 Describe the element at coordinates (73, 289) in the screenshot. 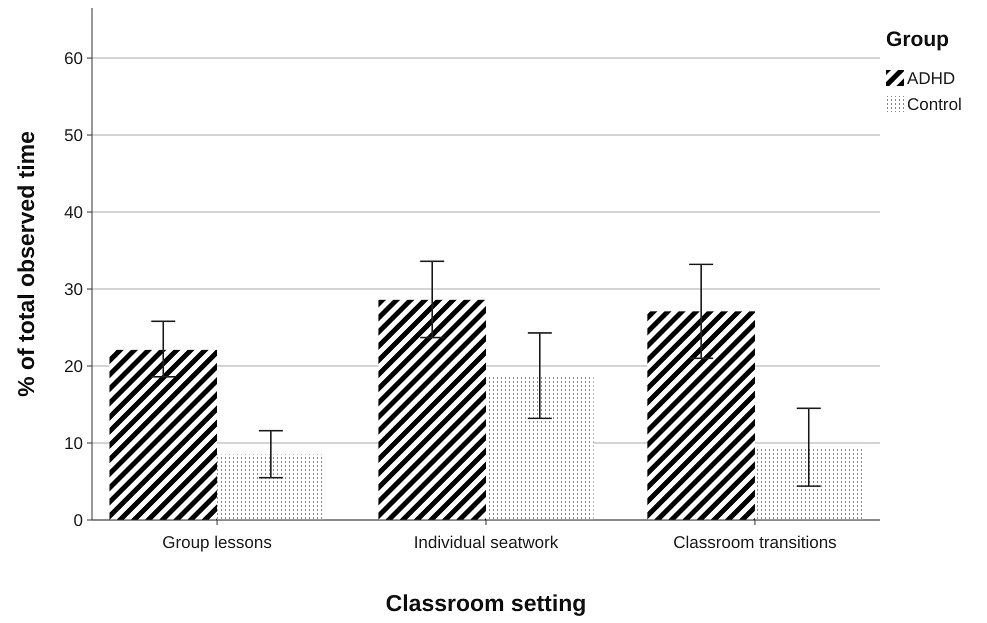

I see `y-tick-label: 30` at that location.